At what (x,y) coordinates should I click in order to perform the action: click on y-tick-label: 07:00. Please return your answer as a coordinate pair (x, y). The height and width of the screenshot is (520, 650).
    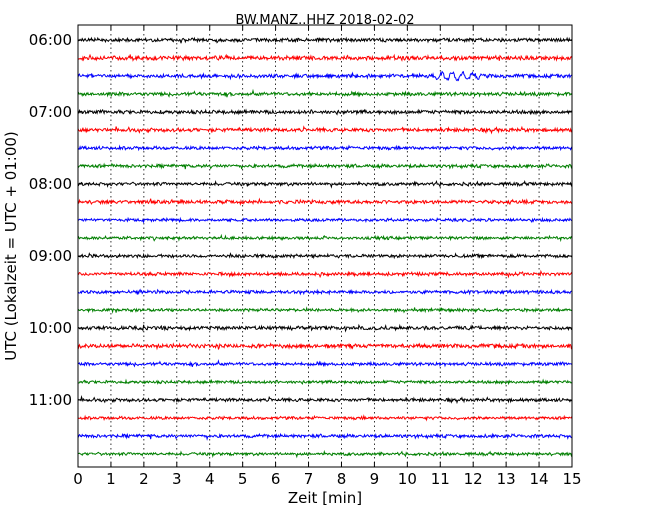
    Looking at the image, I should click on (50, 112).